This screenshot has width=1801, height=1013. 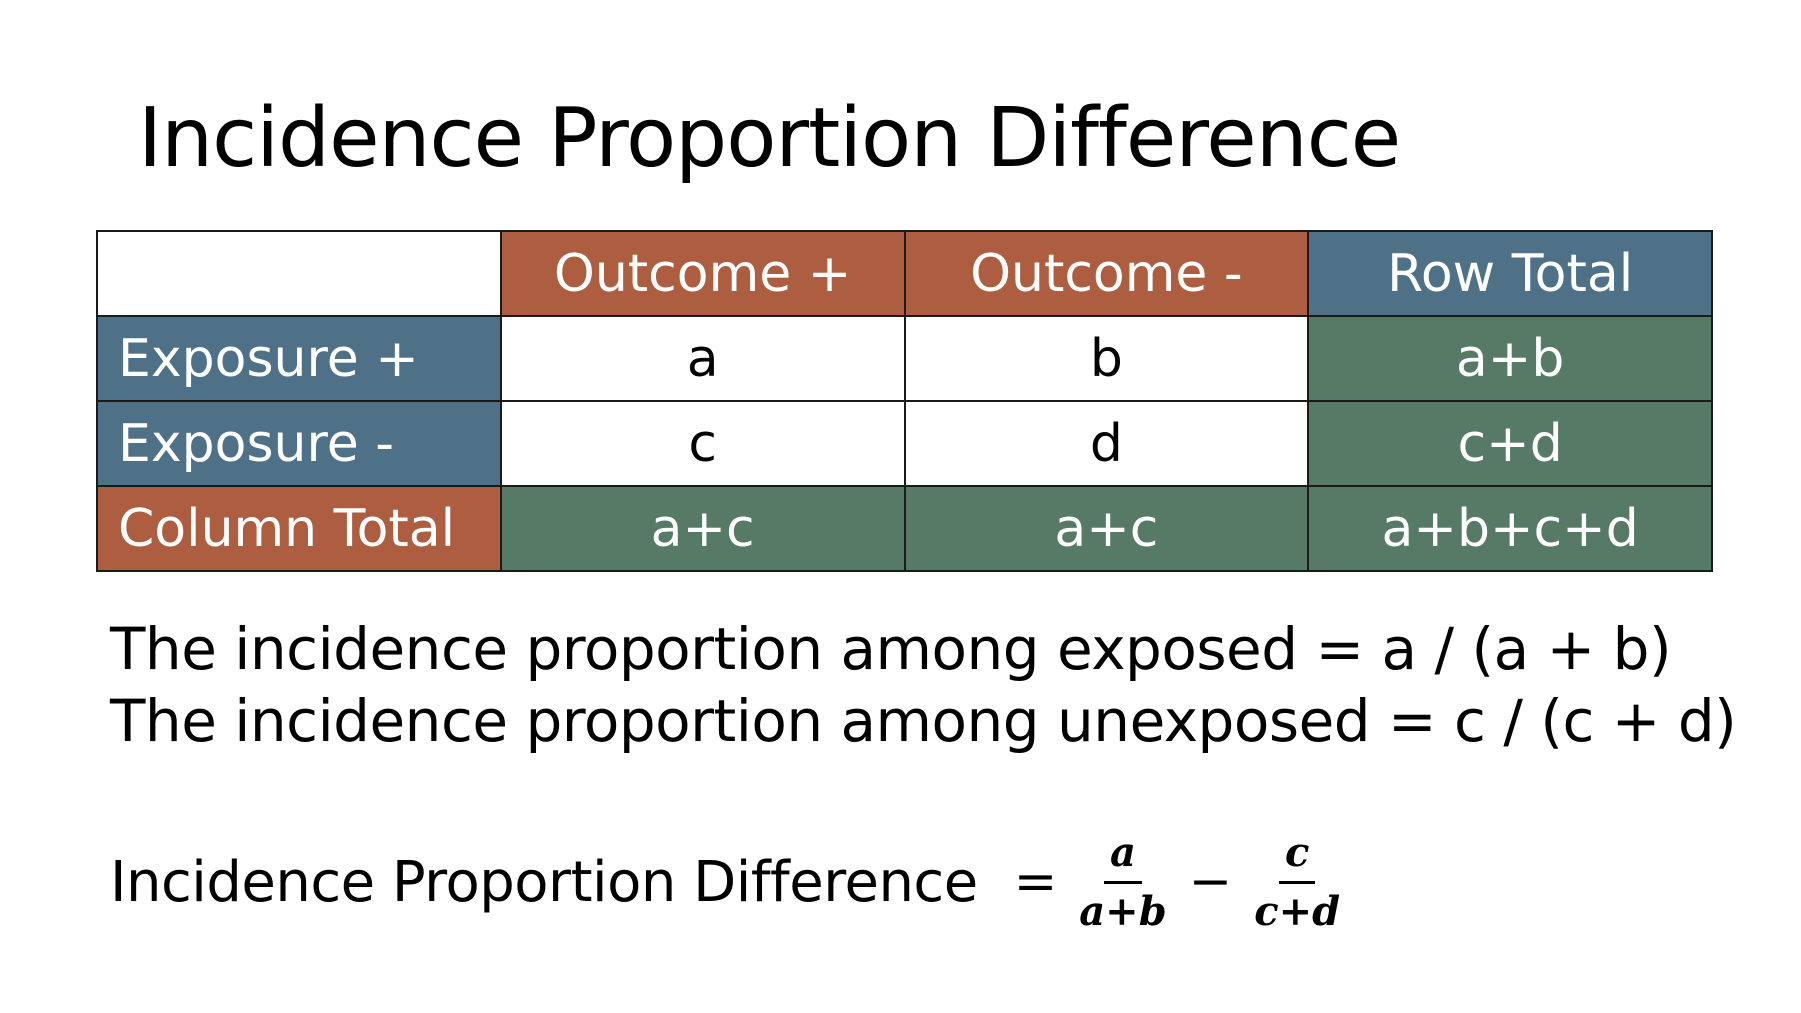 I want to click on fraction-unexposed-numerator: c, so click(x=1297, y=857).